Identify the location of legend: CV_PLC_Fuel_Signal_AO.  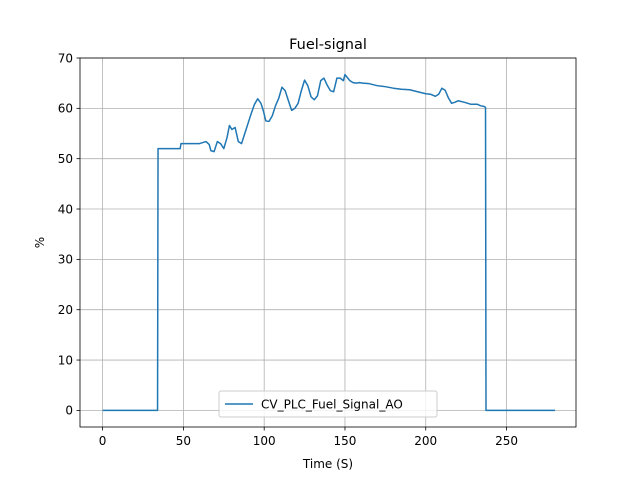
(328, 404).